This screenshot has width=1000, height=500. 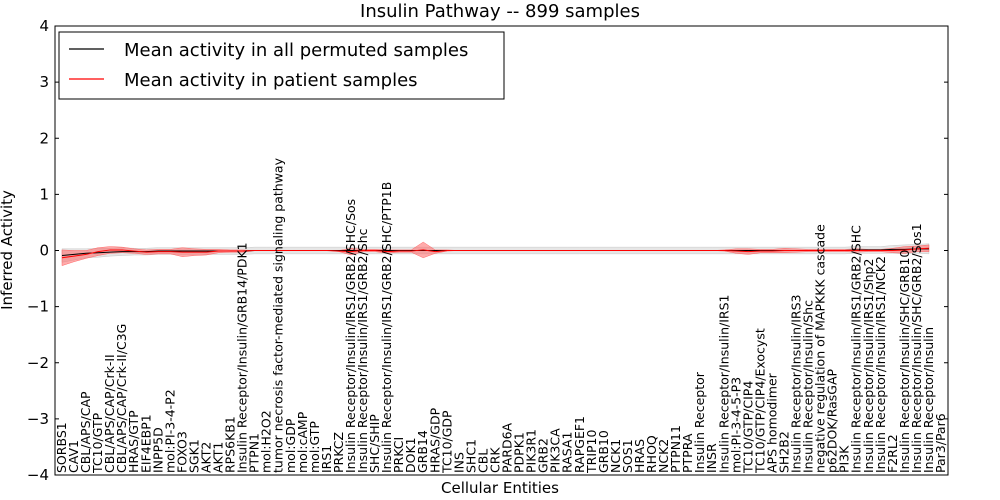 I want to click on x-category-label: HRAS/GDP, so click(x=434, y=440).